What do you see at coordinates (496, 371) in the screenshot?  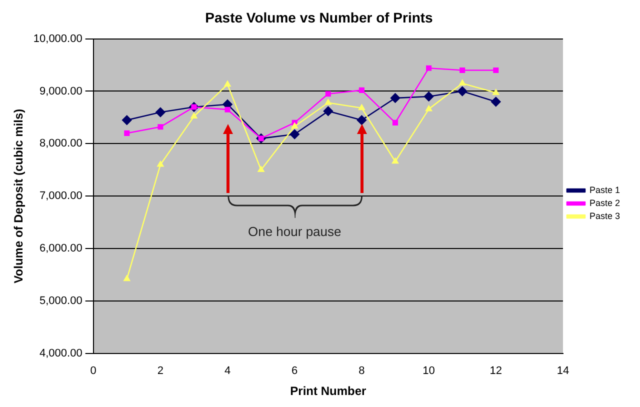 I see `x-tick-label: 12` at bounding box center [496, 371].